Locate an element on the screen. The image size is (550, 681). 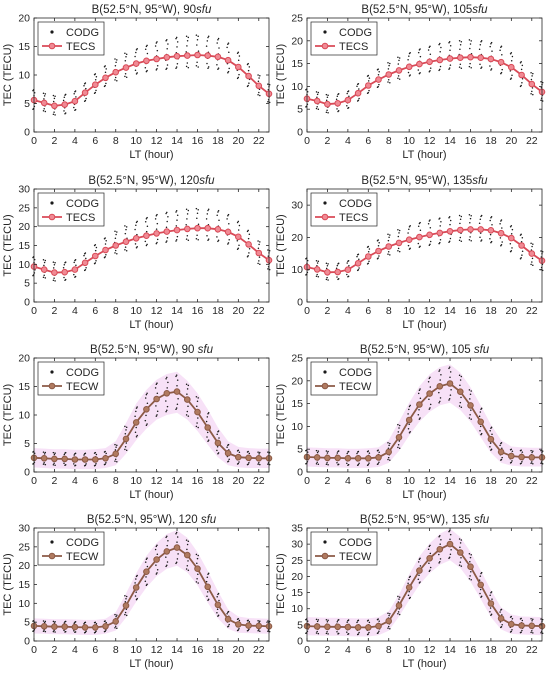
x-tick-label: 22 is located at coordinates (532, 650).